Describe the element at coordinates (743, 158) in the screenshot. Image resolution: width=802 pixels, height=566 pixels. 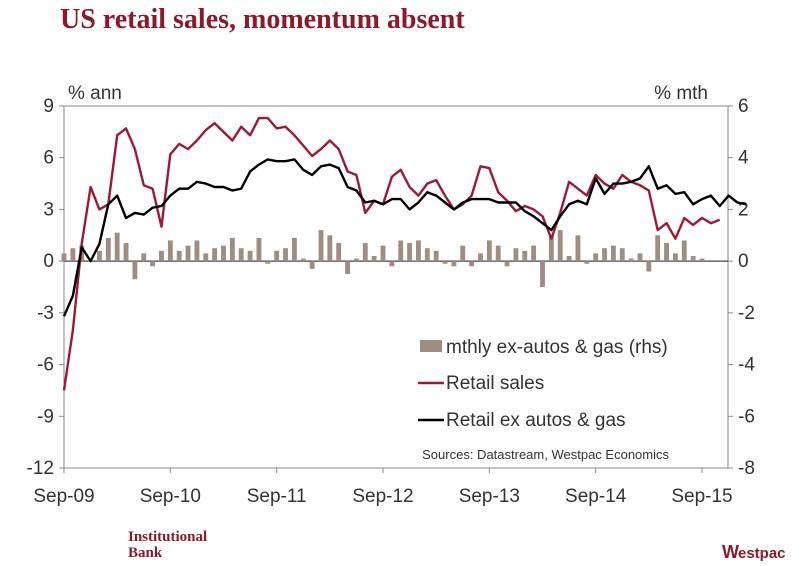
I see `right-tick-label: 4` at that location.